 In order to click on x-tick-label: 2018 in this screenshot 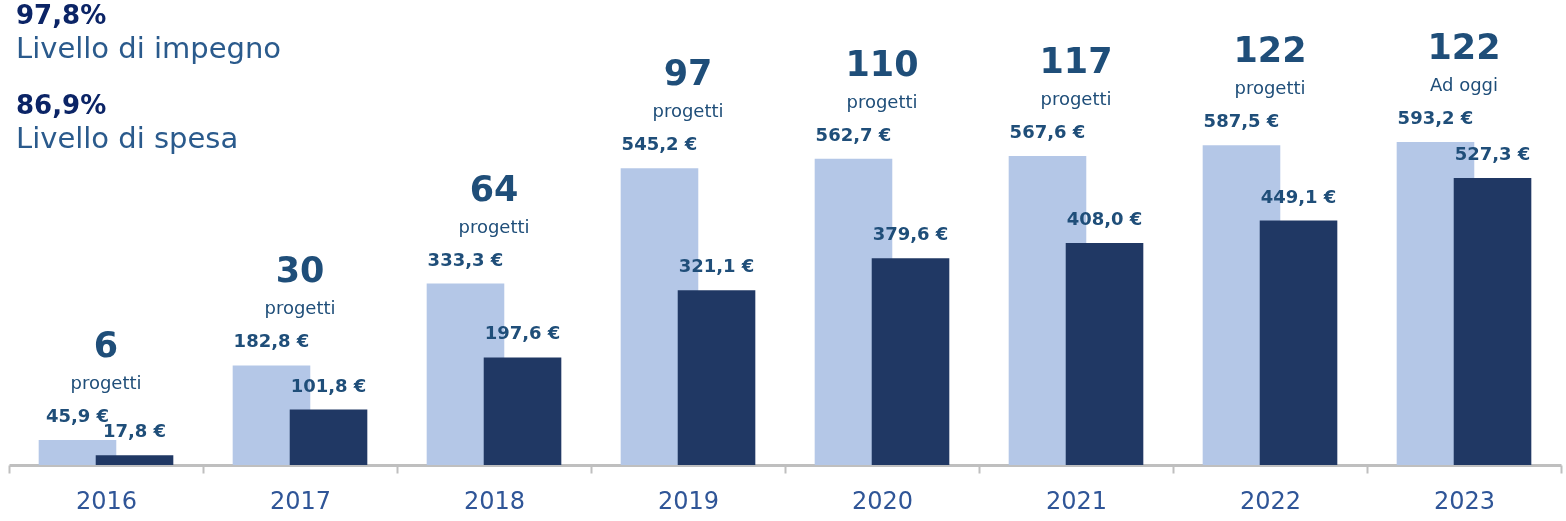, I will do `click(494, 500)`.